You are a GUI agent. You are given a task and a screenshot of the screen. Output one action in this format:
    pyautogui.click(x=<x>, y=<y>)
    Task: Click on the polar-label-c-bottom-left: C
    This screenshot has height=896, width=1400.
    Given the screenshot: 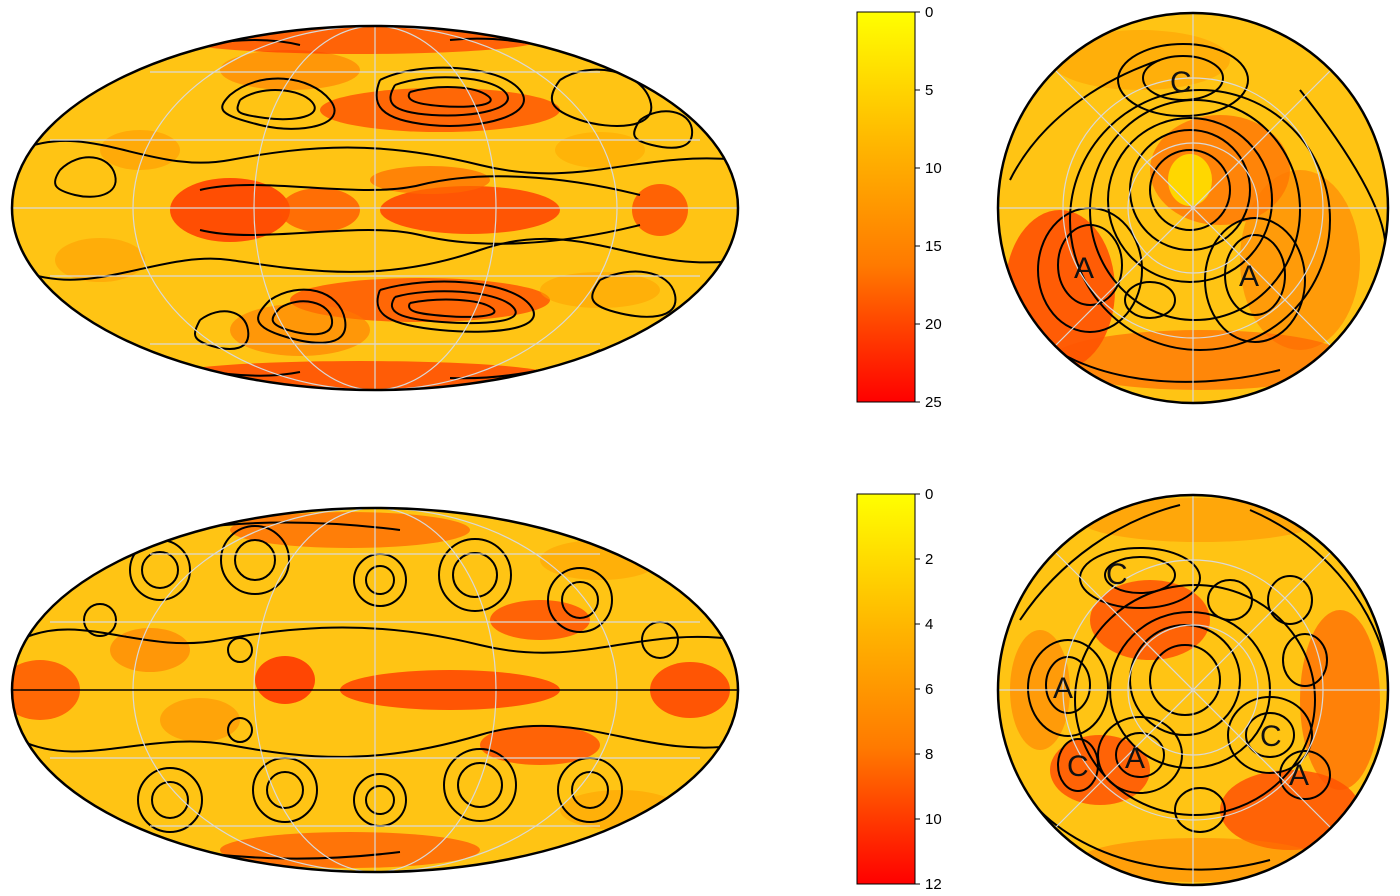 What is the action you would take?
    pyautogui.click(x=1078, y=766)
    